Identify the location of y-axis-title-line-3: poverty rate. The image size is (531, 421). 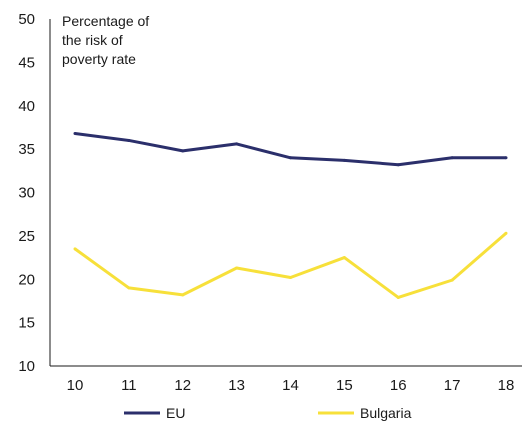
(99, 59).